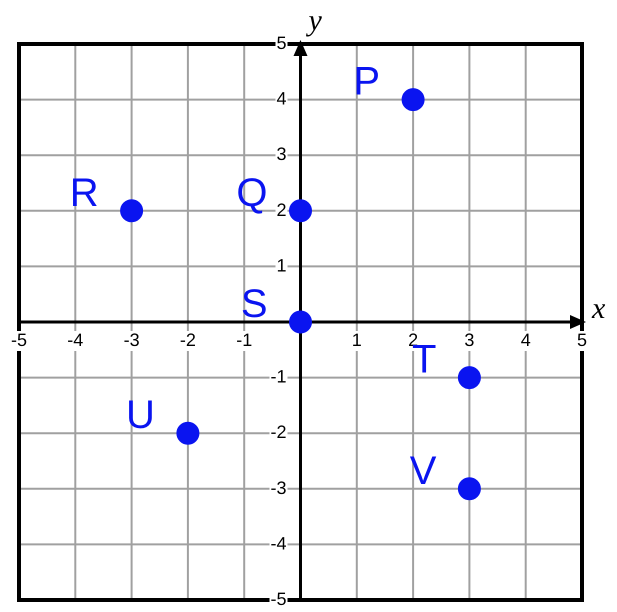  I want to click on y-tick-label: 5, so click(281, 42).